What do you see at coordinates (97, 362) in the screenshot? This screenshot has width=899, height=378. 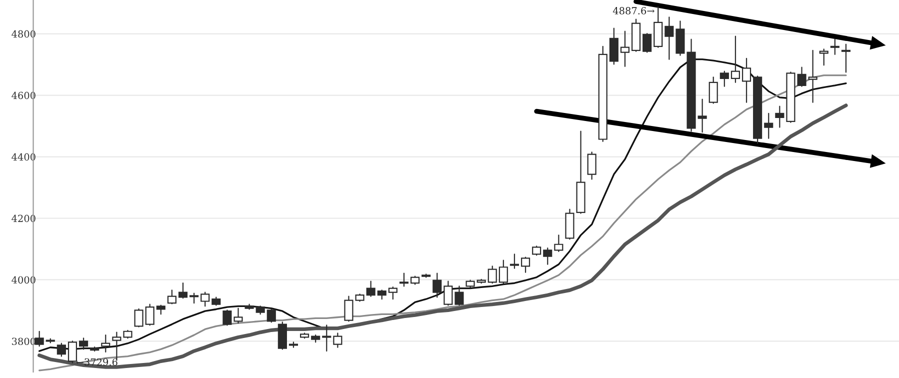 I see `annotation: ←3729.6` at bounding box center [97, 362].